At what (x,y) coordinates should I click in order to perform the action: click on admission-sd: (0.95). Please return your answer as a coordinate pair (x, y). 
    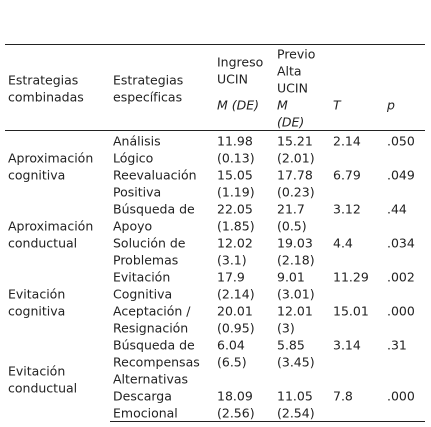
    Looking at the image, I should click on (236, 328).